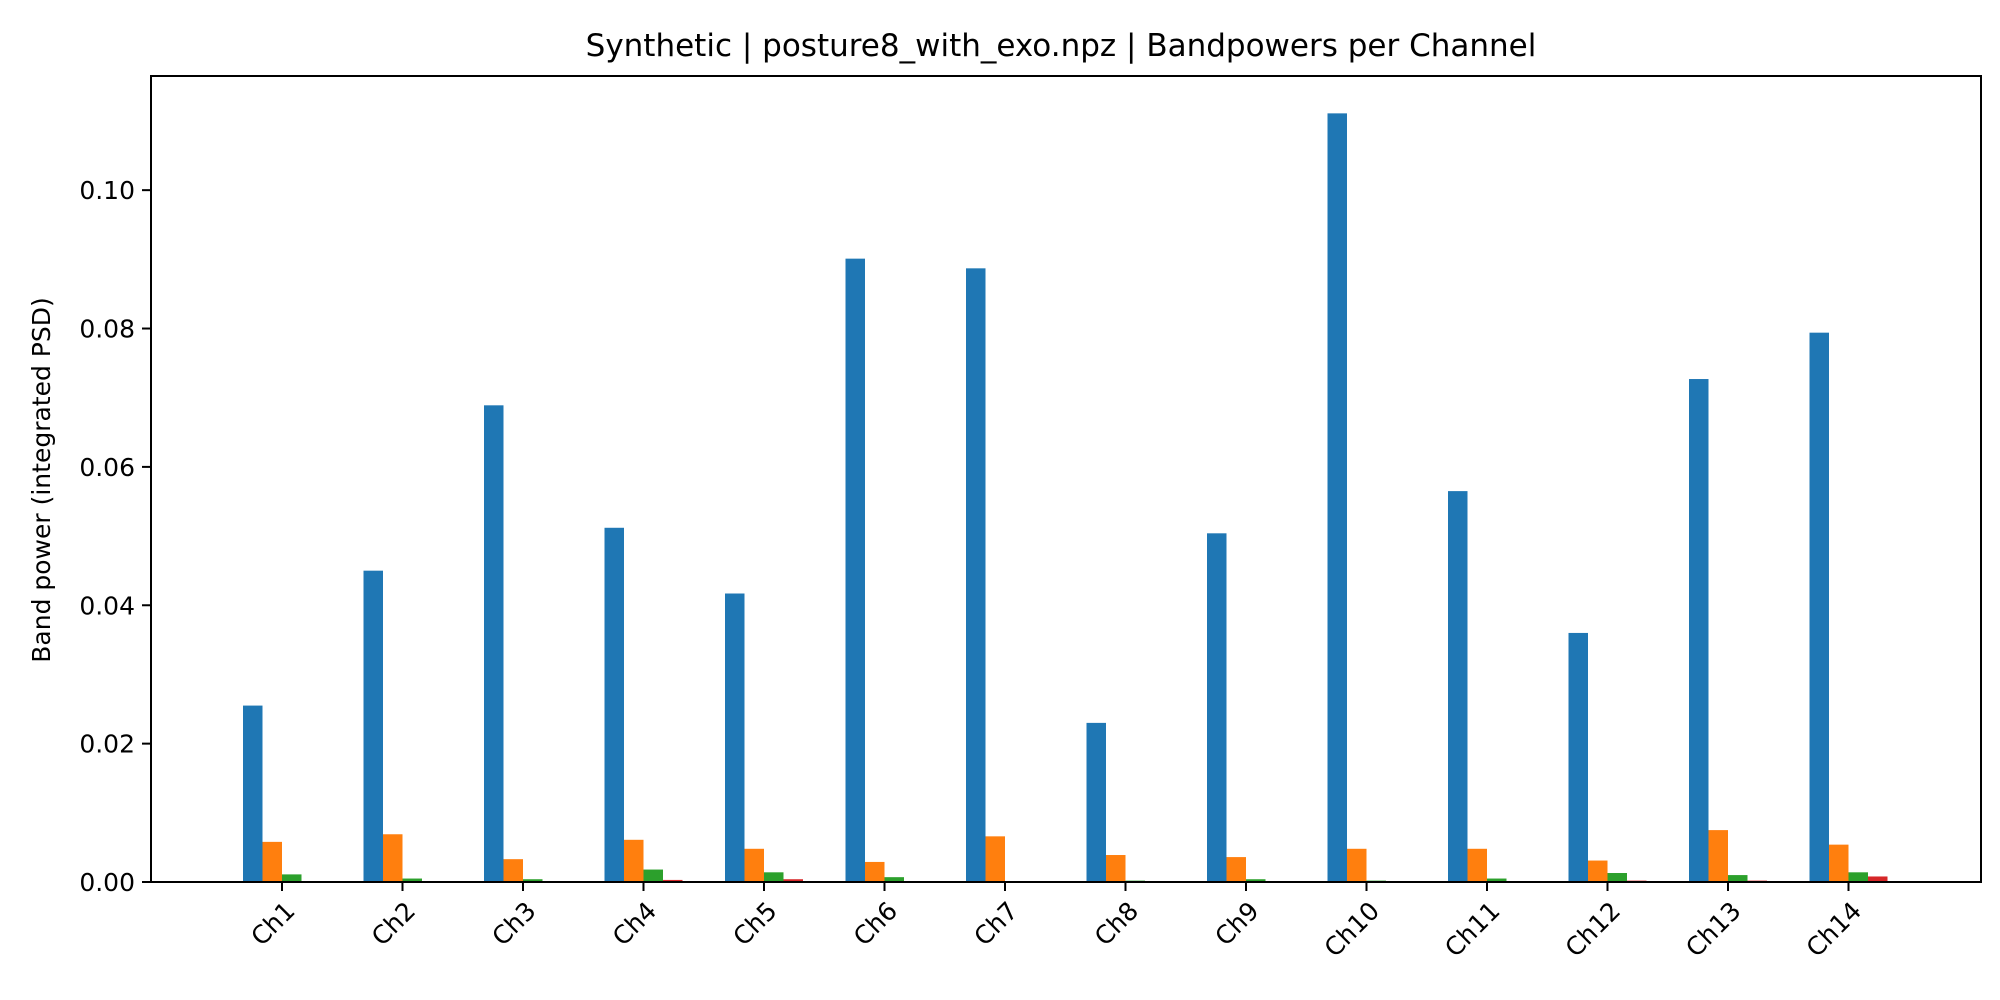 This screenshot has width=2000, height=1000. Describe the element at coordinates (1458, 686) in the screenshot. I see `bar-ch11-s1` at that location.